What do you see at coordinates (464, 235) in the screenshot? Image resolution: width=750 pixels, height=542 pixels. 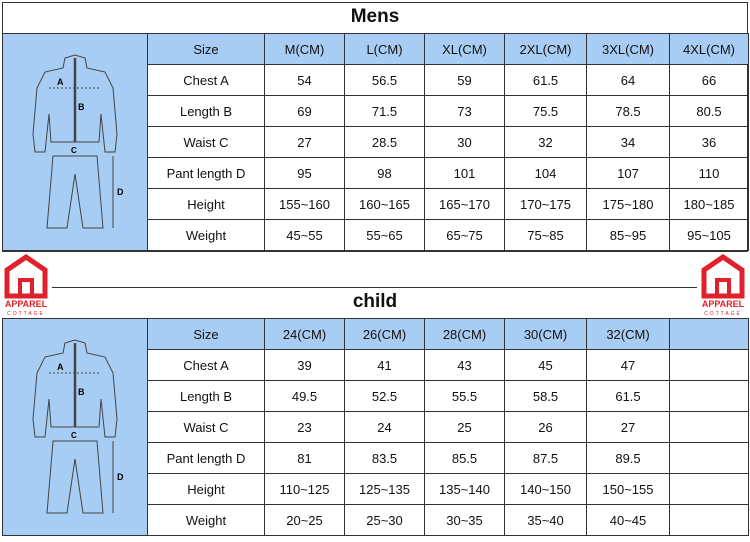 I see `table-cell: 65~75` at bounding box center [464, 235].